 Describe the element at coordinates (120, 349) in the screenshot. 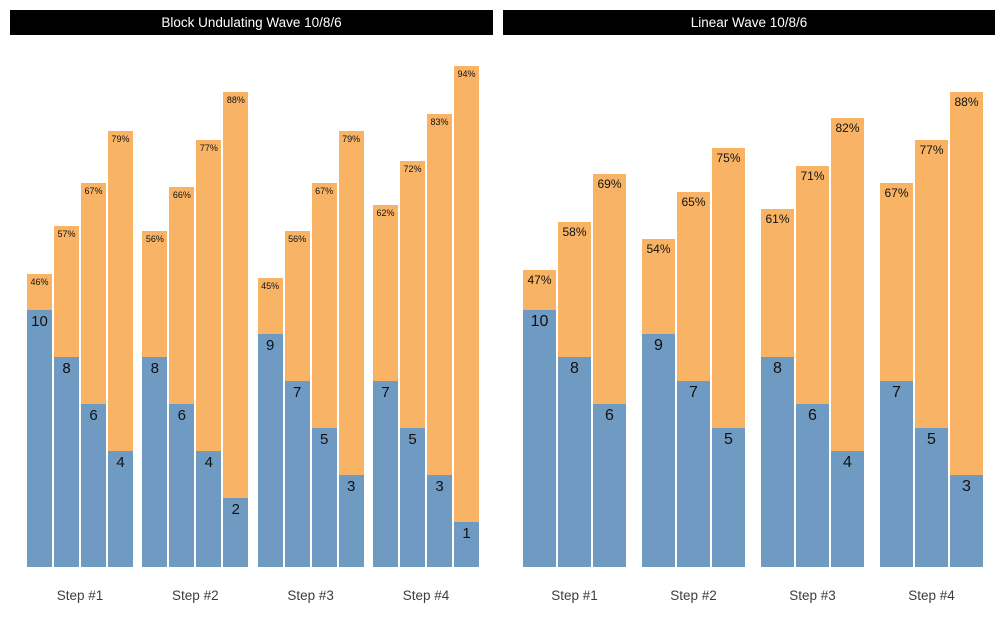

I see `stacked-bar: 79% 4` at that location.